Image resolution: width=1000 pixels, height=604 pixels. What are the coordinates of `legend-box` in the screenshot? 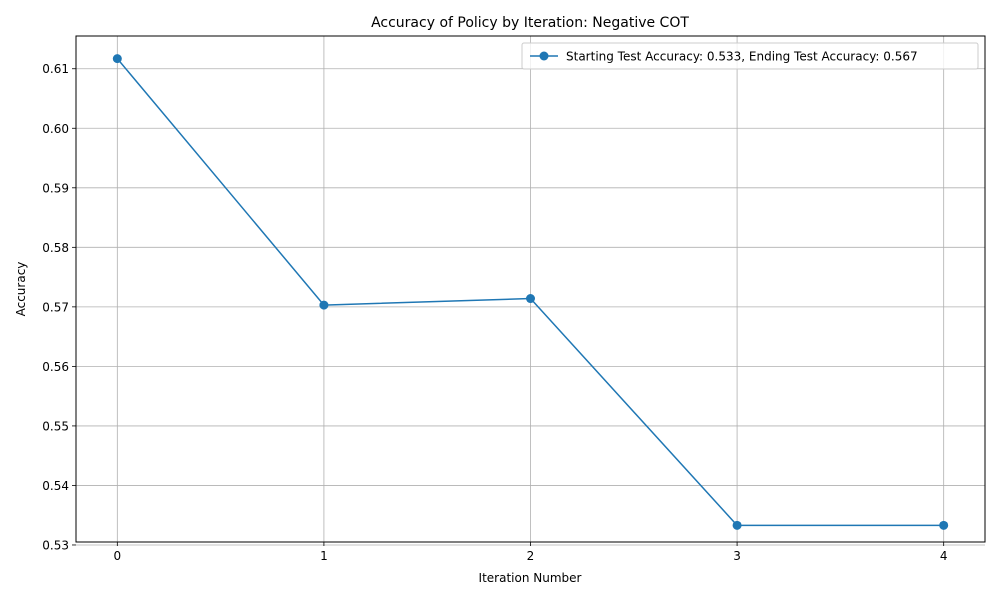 It's located at (750, 56).